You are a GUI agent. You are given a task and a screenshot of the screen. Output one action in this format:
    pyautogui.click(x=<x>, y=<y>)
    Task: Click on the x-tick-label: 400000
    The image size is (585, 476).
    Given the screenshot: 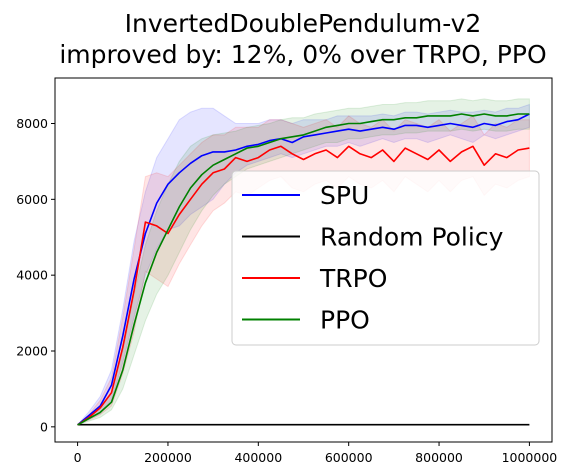 What is the action you would take?
    pyautogui.click(x=258, y=457)
    